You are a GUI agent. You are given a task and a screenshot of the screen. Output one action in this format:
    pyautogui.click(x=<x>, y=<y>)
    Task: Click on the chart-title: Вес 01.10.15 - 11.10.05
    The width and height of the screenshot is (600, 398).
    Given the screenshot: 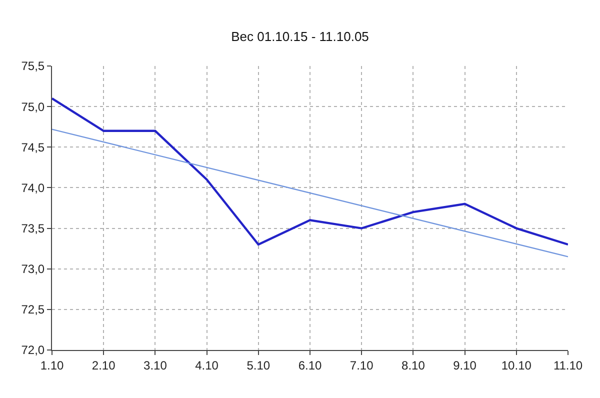 What is the action you would take?
    pyautogui.click(x=300, y=36)
    